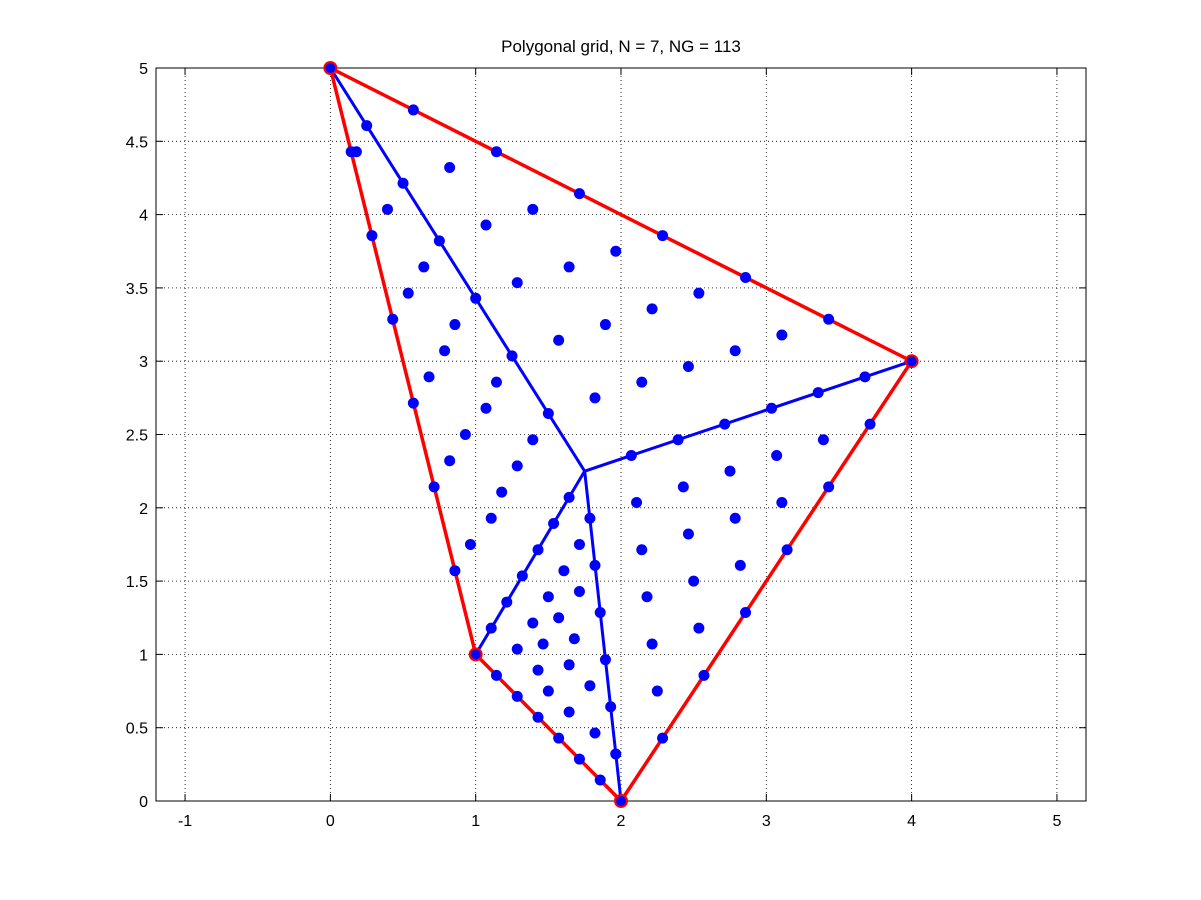 The image size is (1201, 900). I want to click on y-tick-label: 3.5, so click(137, 289).